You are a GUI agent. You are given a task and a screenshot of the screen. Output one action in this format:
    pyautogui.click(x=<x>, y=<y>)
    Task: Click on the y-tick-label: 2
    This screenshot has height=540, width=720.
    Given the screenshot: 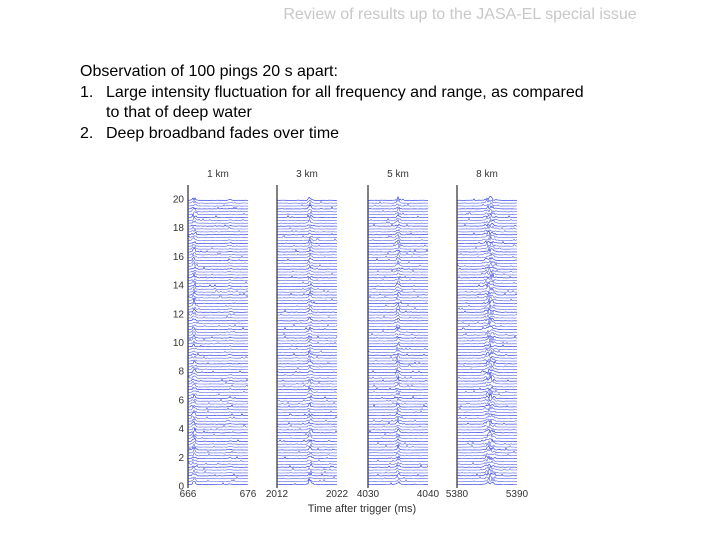 What is the action you would take?
    pyautogui.click(x=181, y=458)
    